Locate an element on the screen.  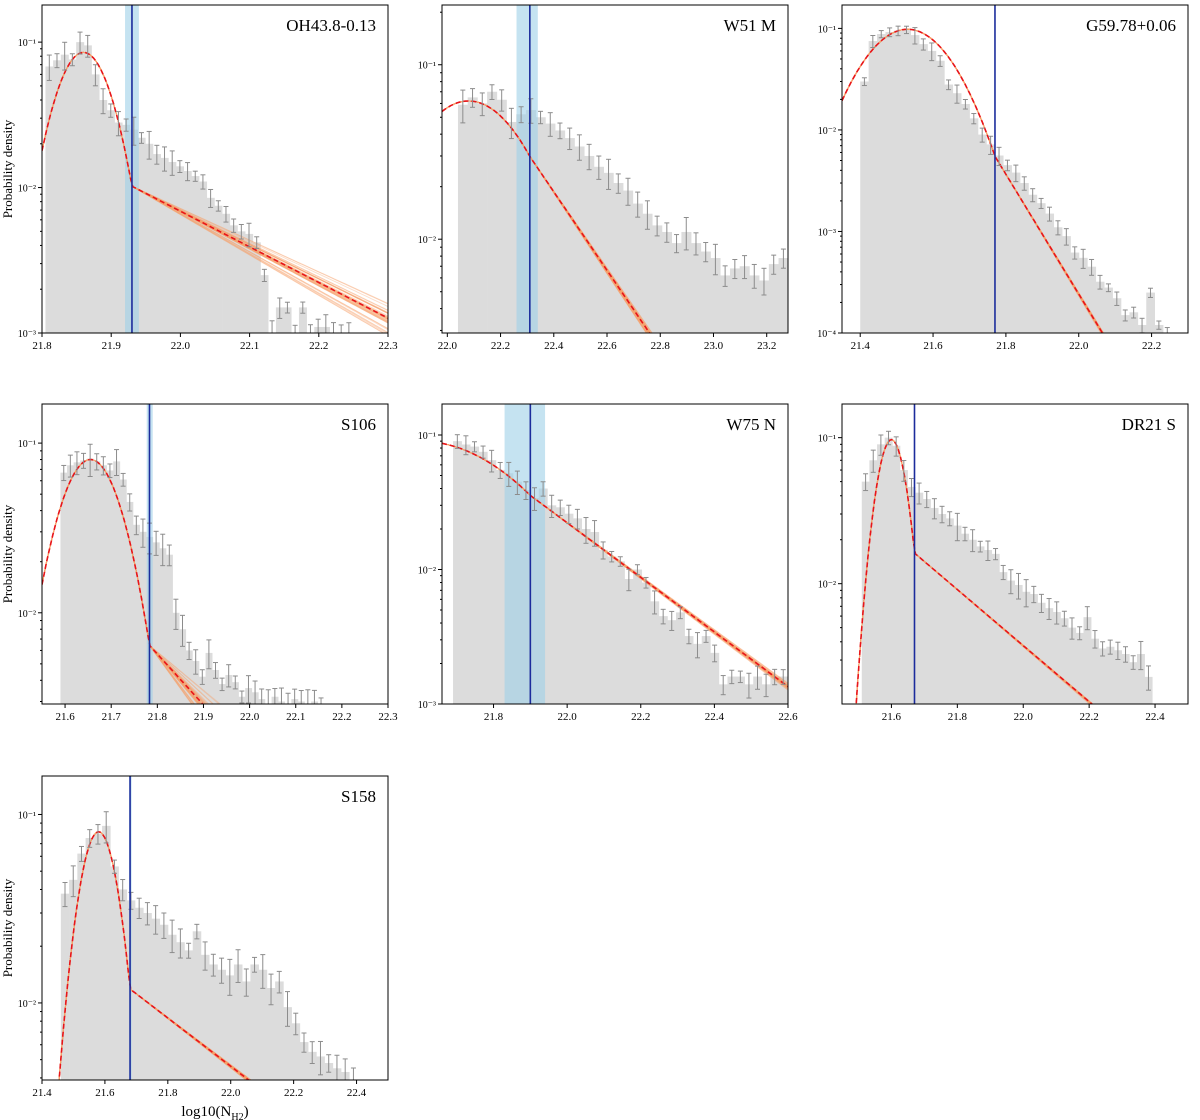
best-fit-line is located at coordinates (154, 955).